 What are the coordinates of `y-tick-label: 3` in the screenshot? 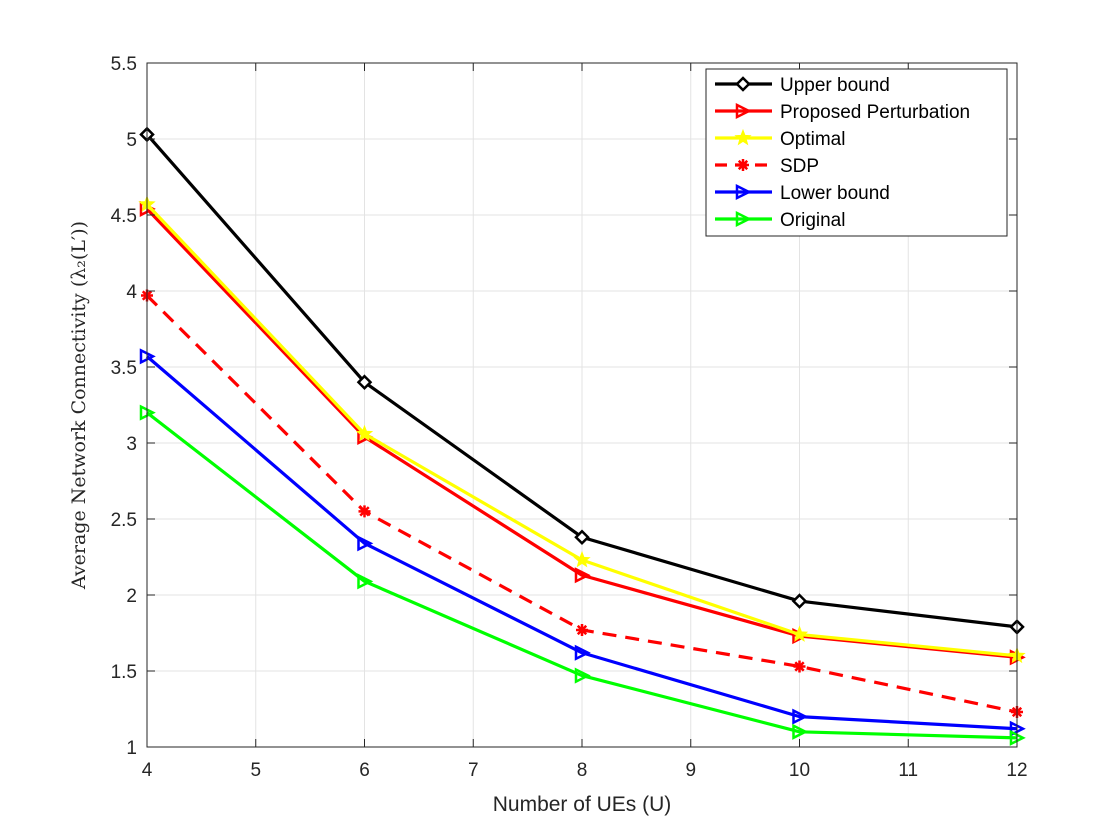 It's located at (131, 444).